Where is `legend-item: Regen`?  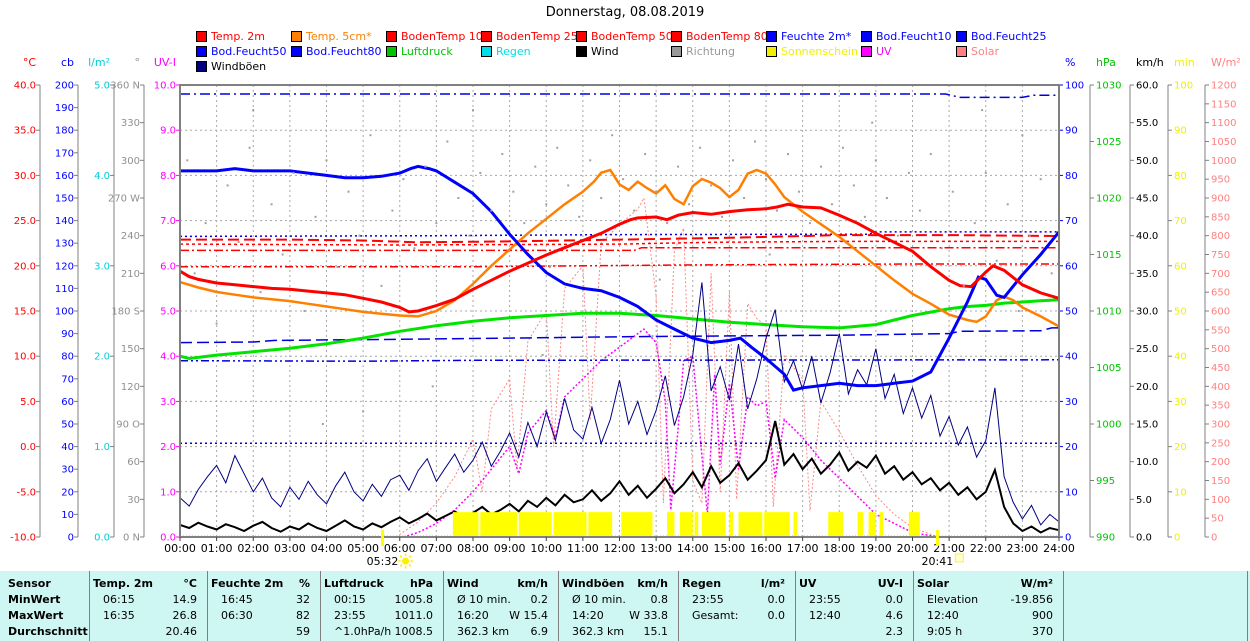
legend-item: Regen is located at coordinates (528, 51).